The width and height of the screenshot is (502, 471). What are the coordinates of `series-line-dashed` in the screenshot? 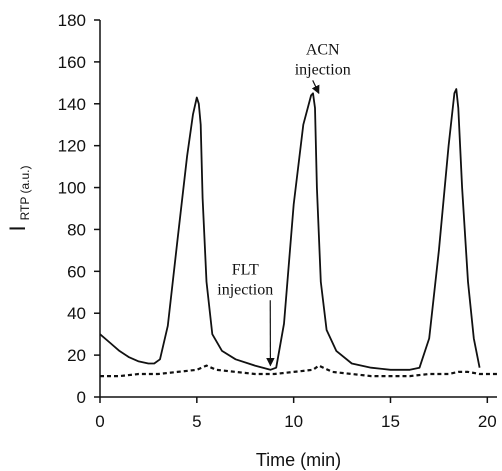 It's located at (298, 371).